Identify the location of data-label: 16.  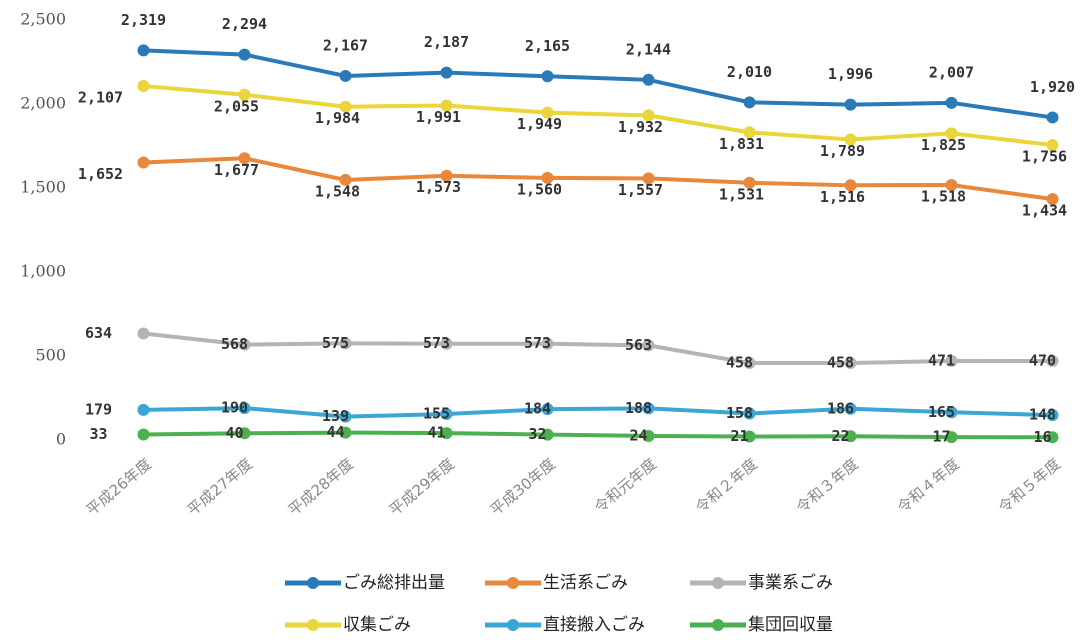
(1042, 437).